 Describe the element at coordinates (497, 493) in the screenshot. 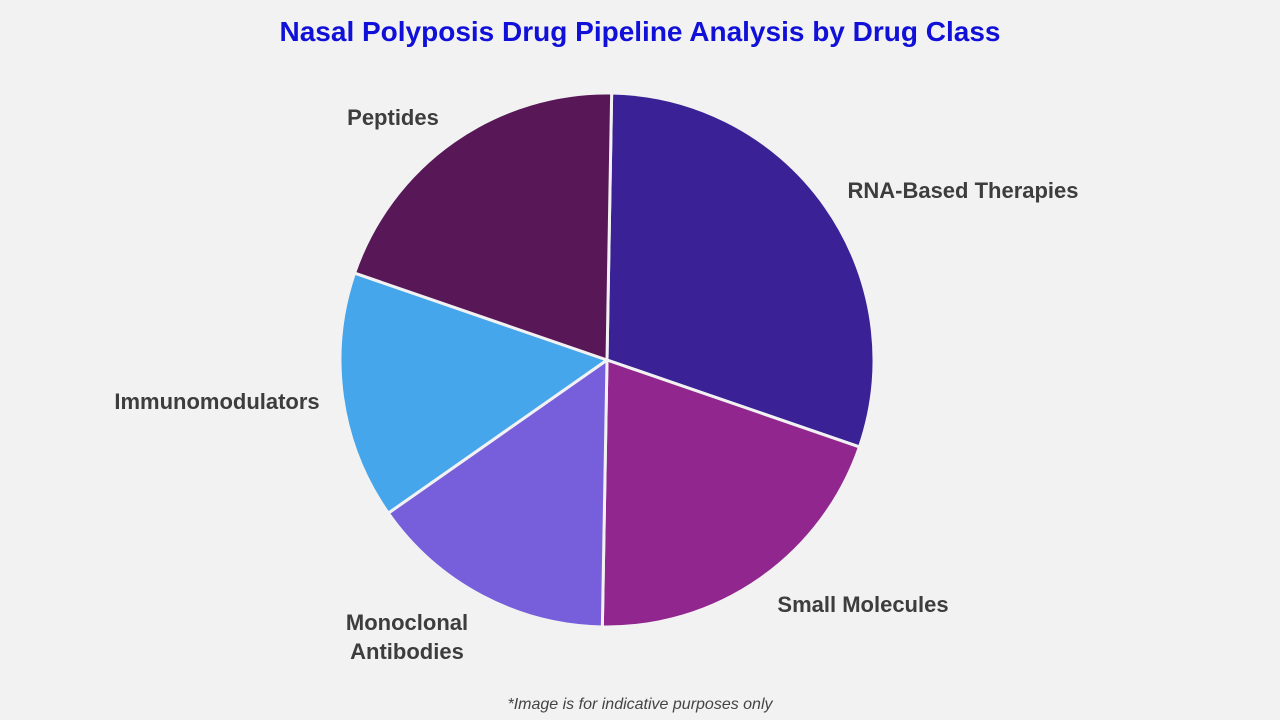

I see `pie-slice-monoclonal-antibodies` at that location.